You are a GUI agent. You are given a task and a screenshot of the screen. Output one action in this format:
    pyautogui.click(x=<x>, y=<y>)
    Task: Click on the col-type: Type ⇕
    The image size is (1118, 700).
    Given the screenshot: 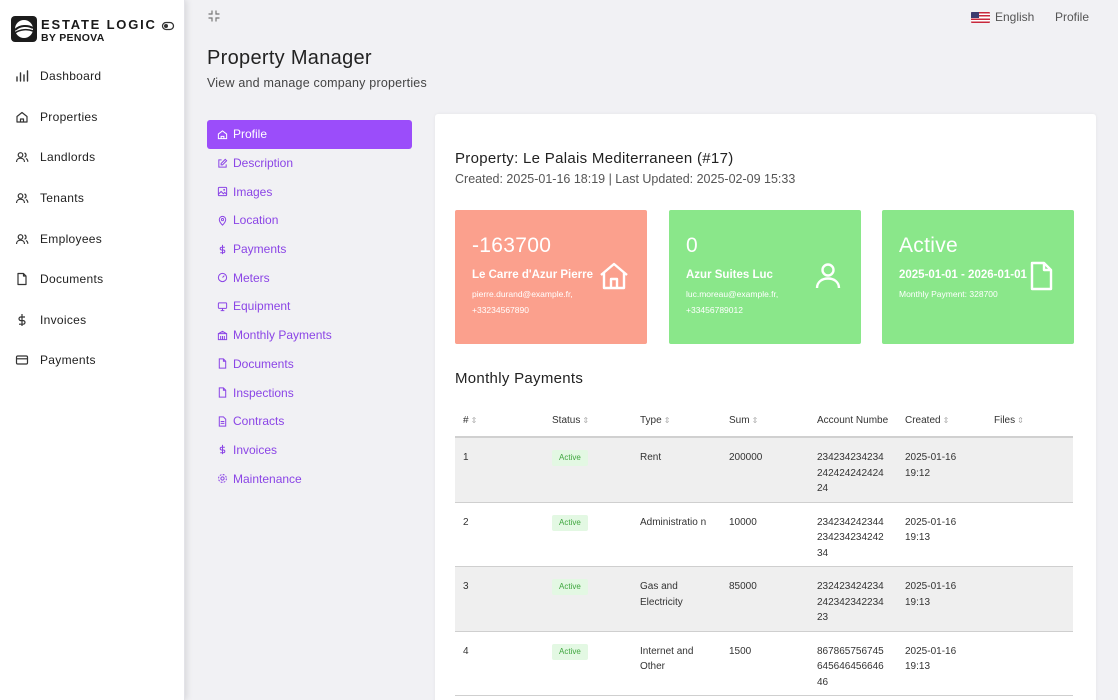 What is the action you would take?
    pyautogui.click(x=655, y=420)
    